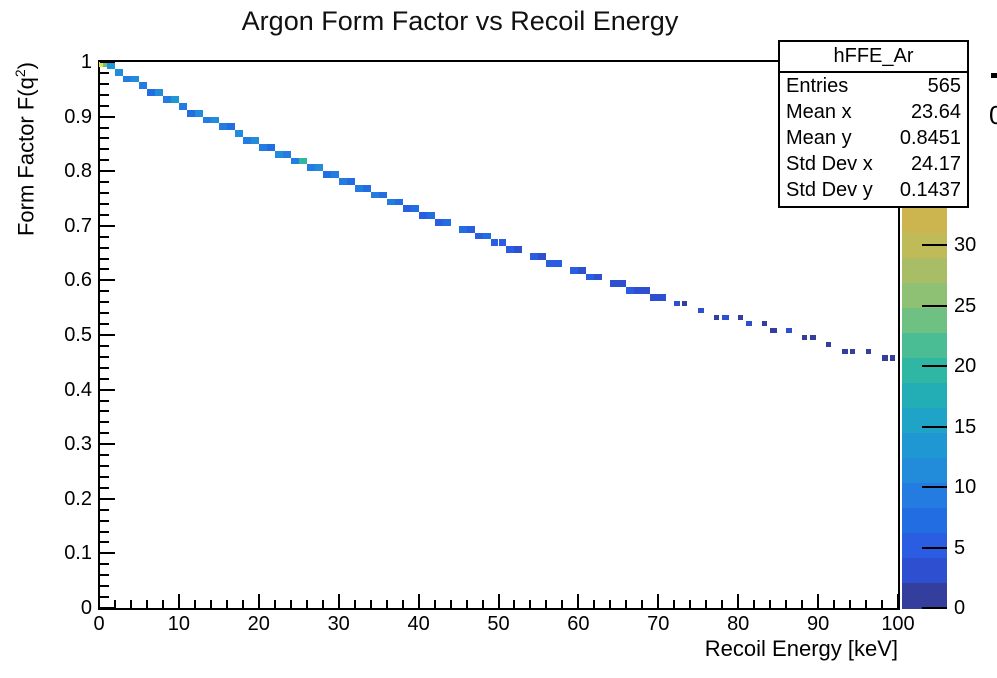  Describe the element at coordinates (960, 547) in the screenshot. I see `colorbar-tick-label: 5` at that location.